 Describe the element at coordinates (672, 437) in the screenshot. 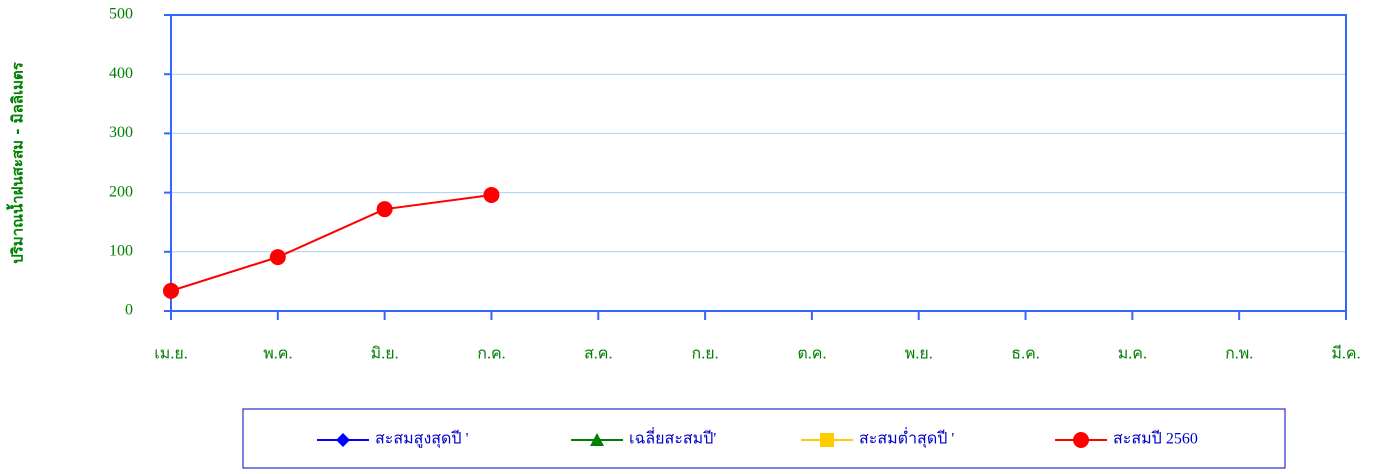

I see `legend-label: เฉลี่ยสะสมปี'` at that location.